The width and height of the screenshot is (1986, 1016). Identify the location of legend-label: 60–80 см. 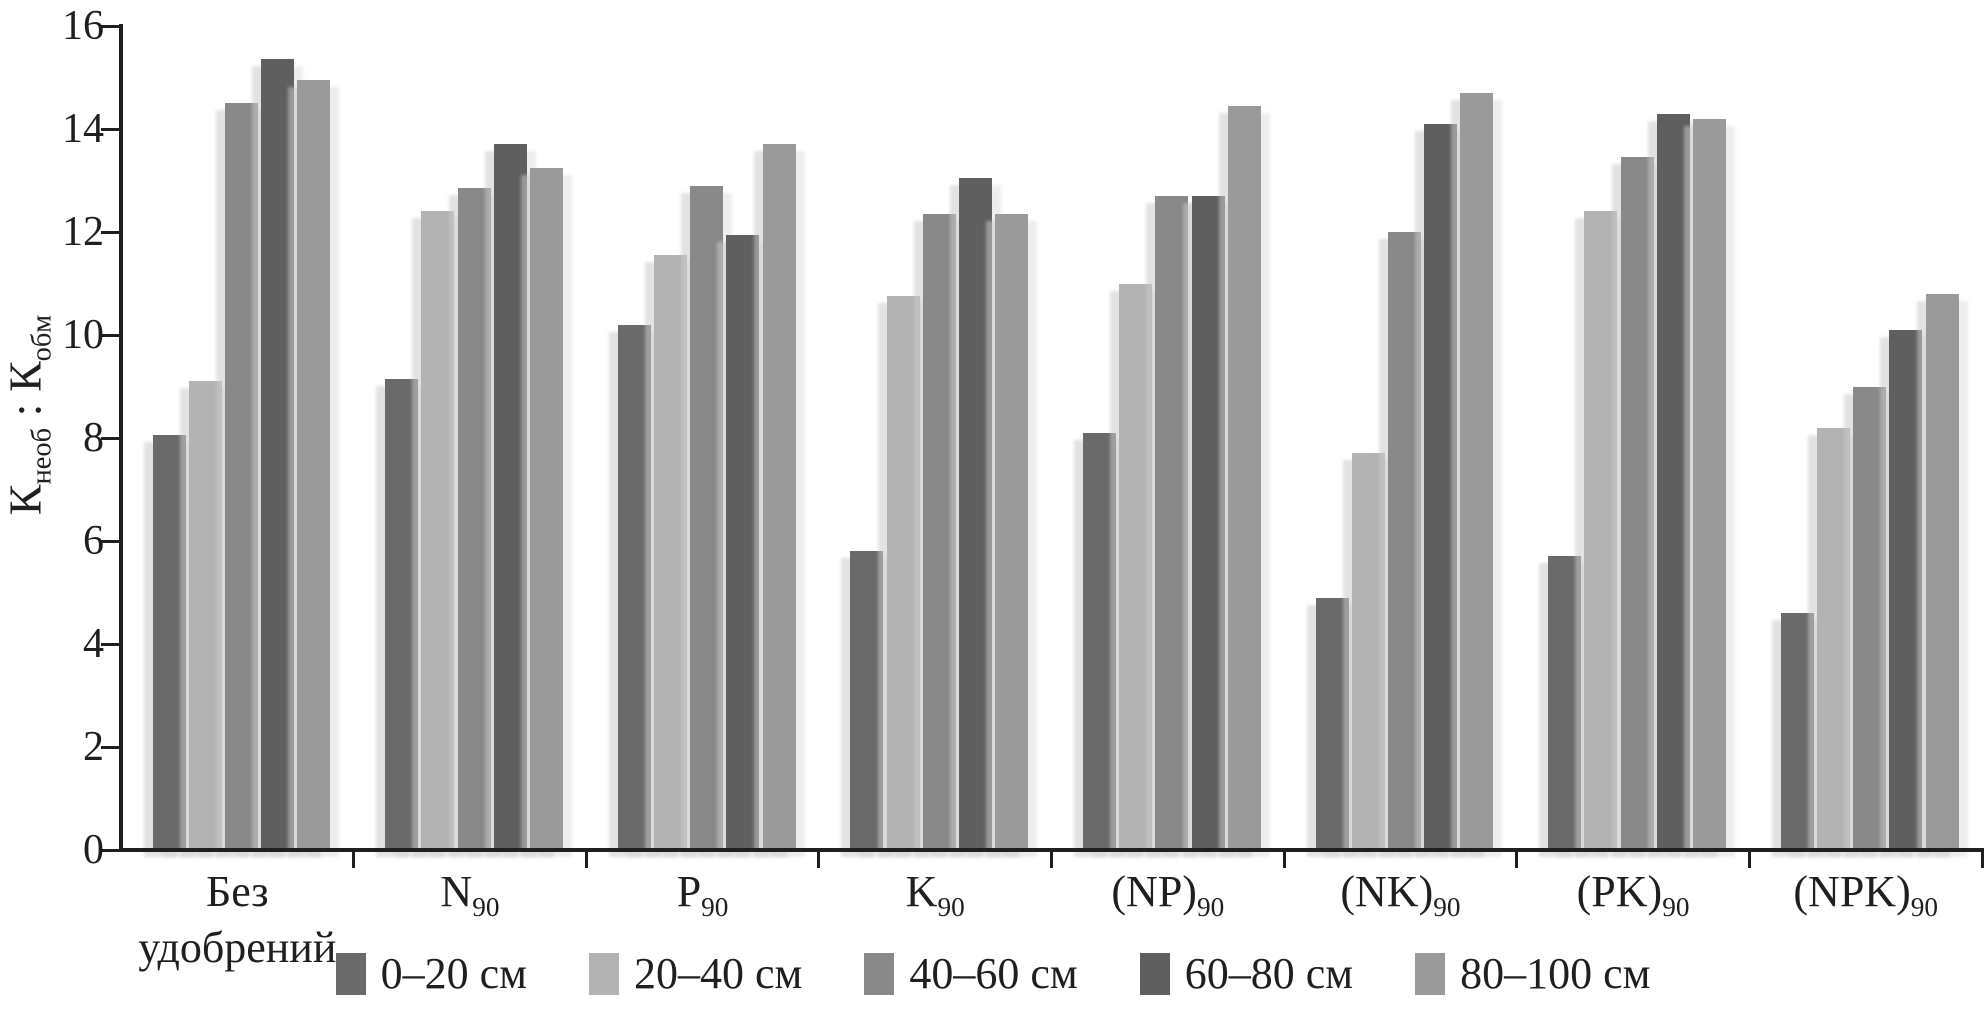
(1269, 973).